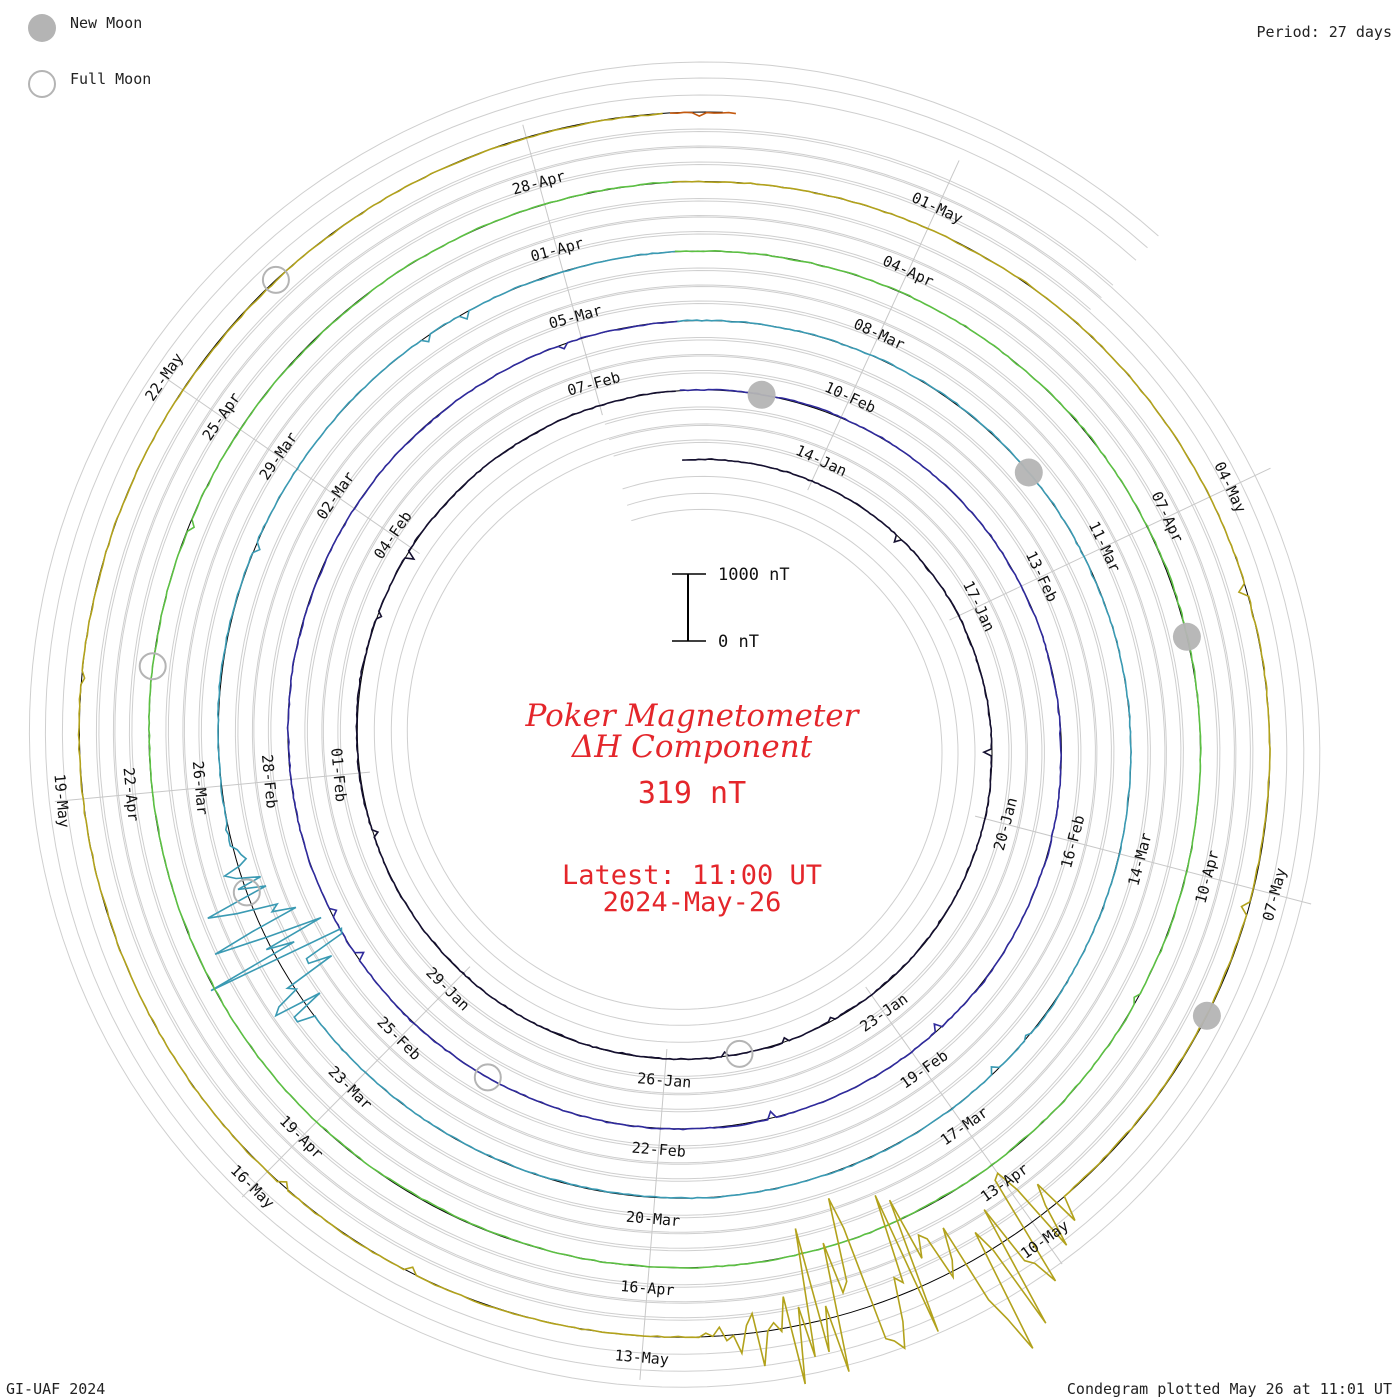 The width and height of the screenshot is (1400, 1400). I want to click on date-tick-label: 01-Apr, so click(557, 250).